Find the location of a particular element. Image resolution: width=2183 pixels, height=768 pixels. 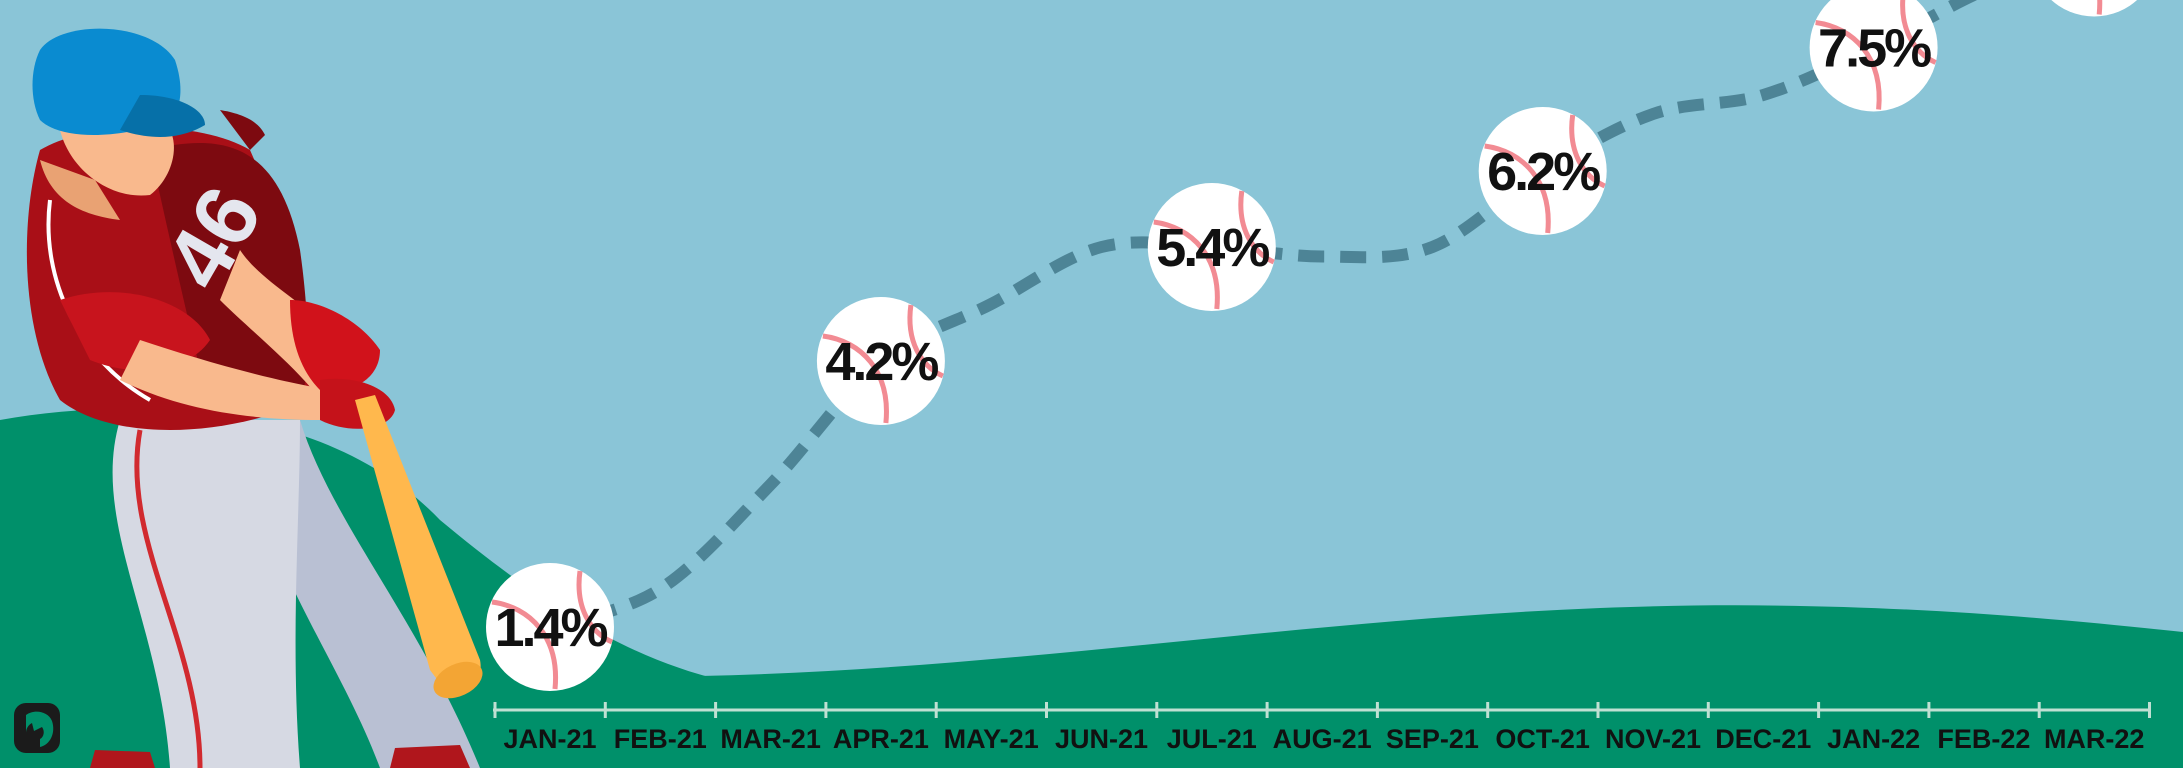

data-point-baseball: 5.4% is located at coordinates (1211, 247).